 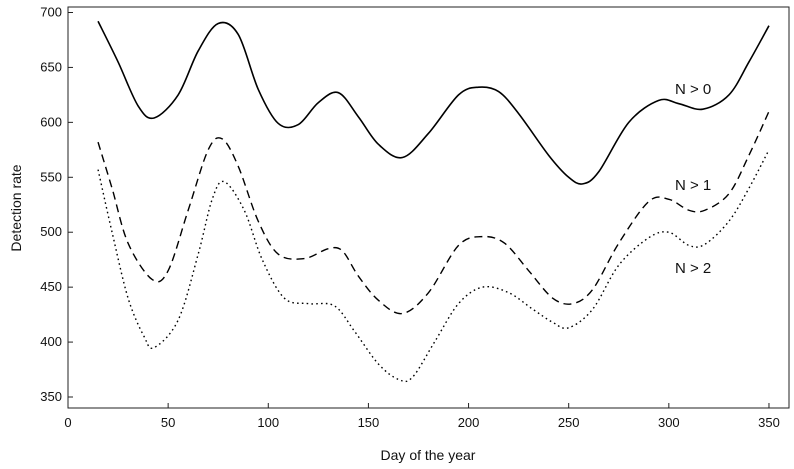 I want to click on series-label-n1: N > 1, so click(x=693, y=185).